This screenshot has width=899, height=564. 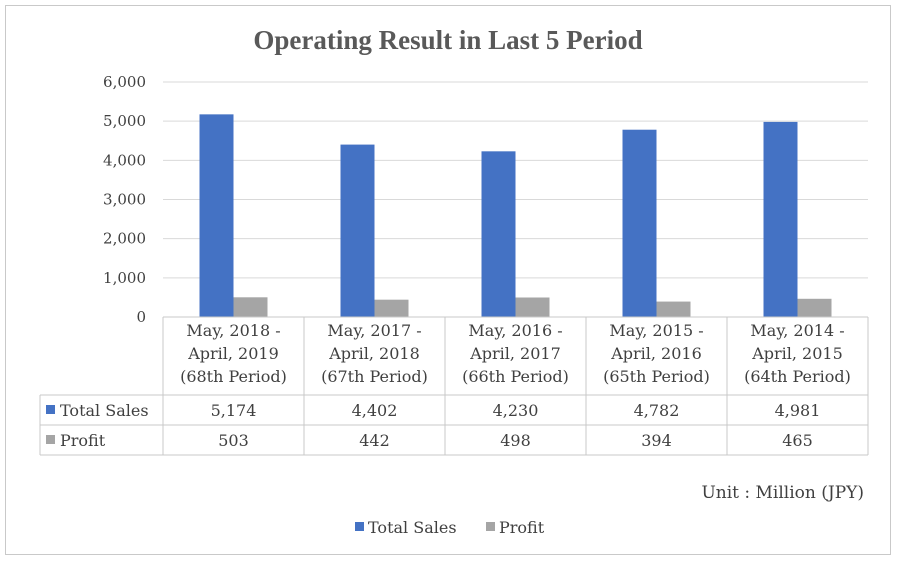 What do you see at coordinates (375, 410) in the screenshot?
I see `table-value: 4,402` at bounding box center [375, 410].